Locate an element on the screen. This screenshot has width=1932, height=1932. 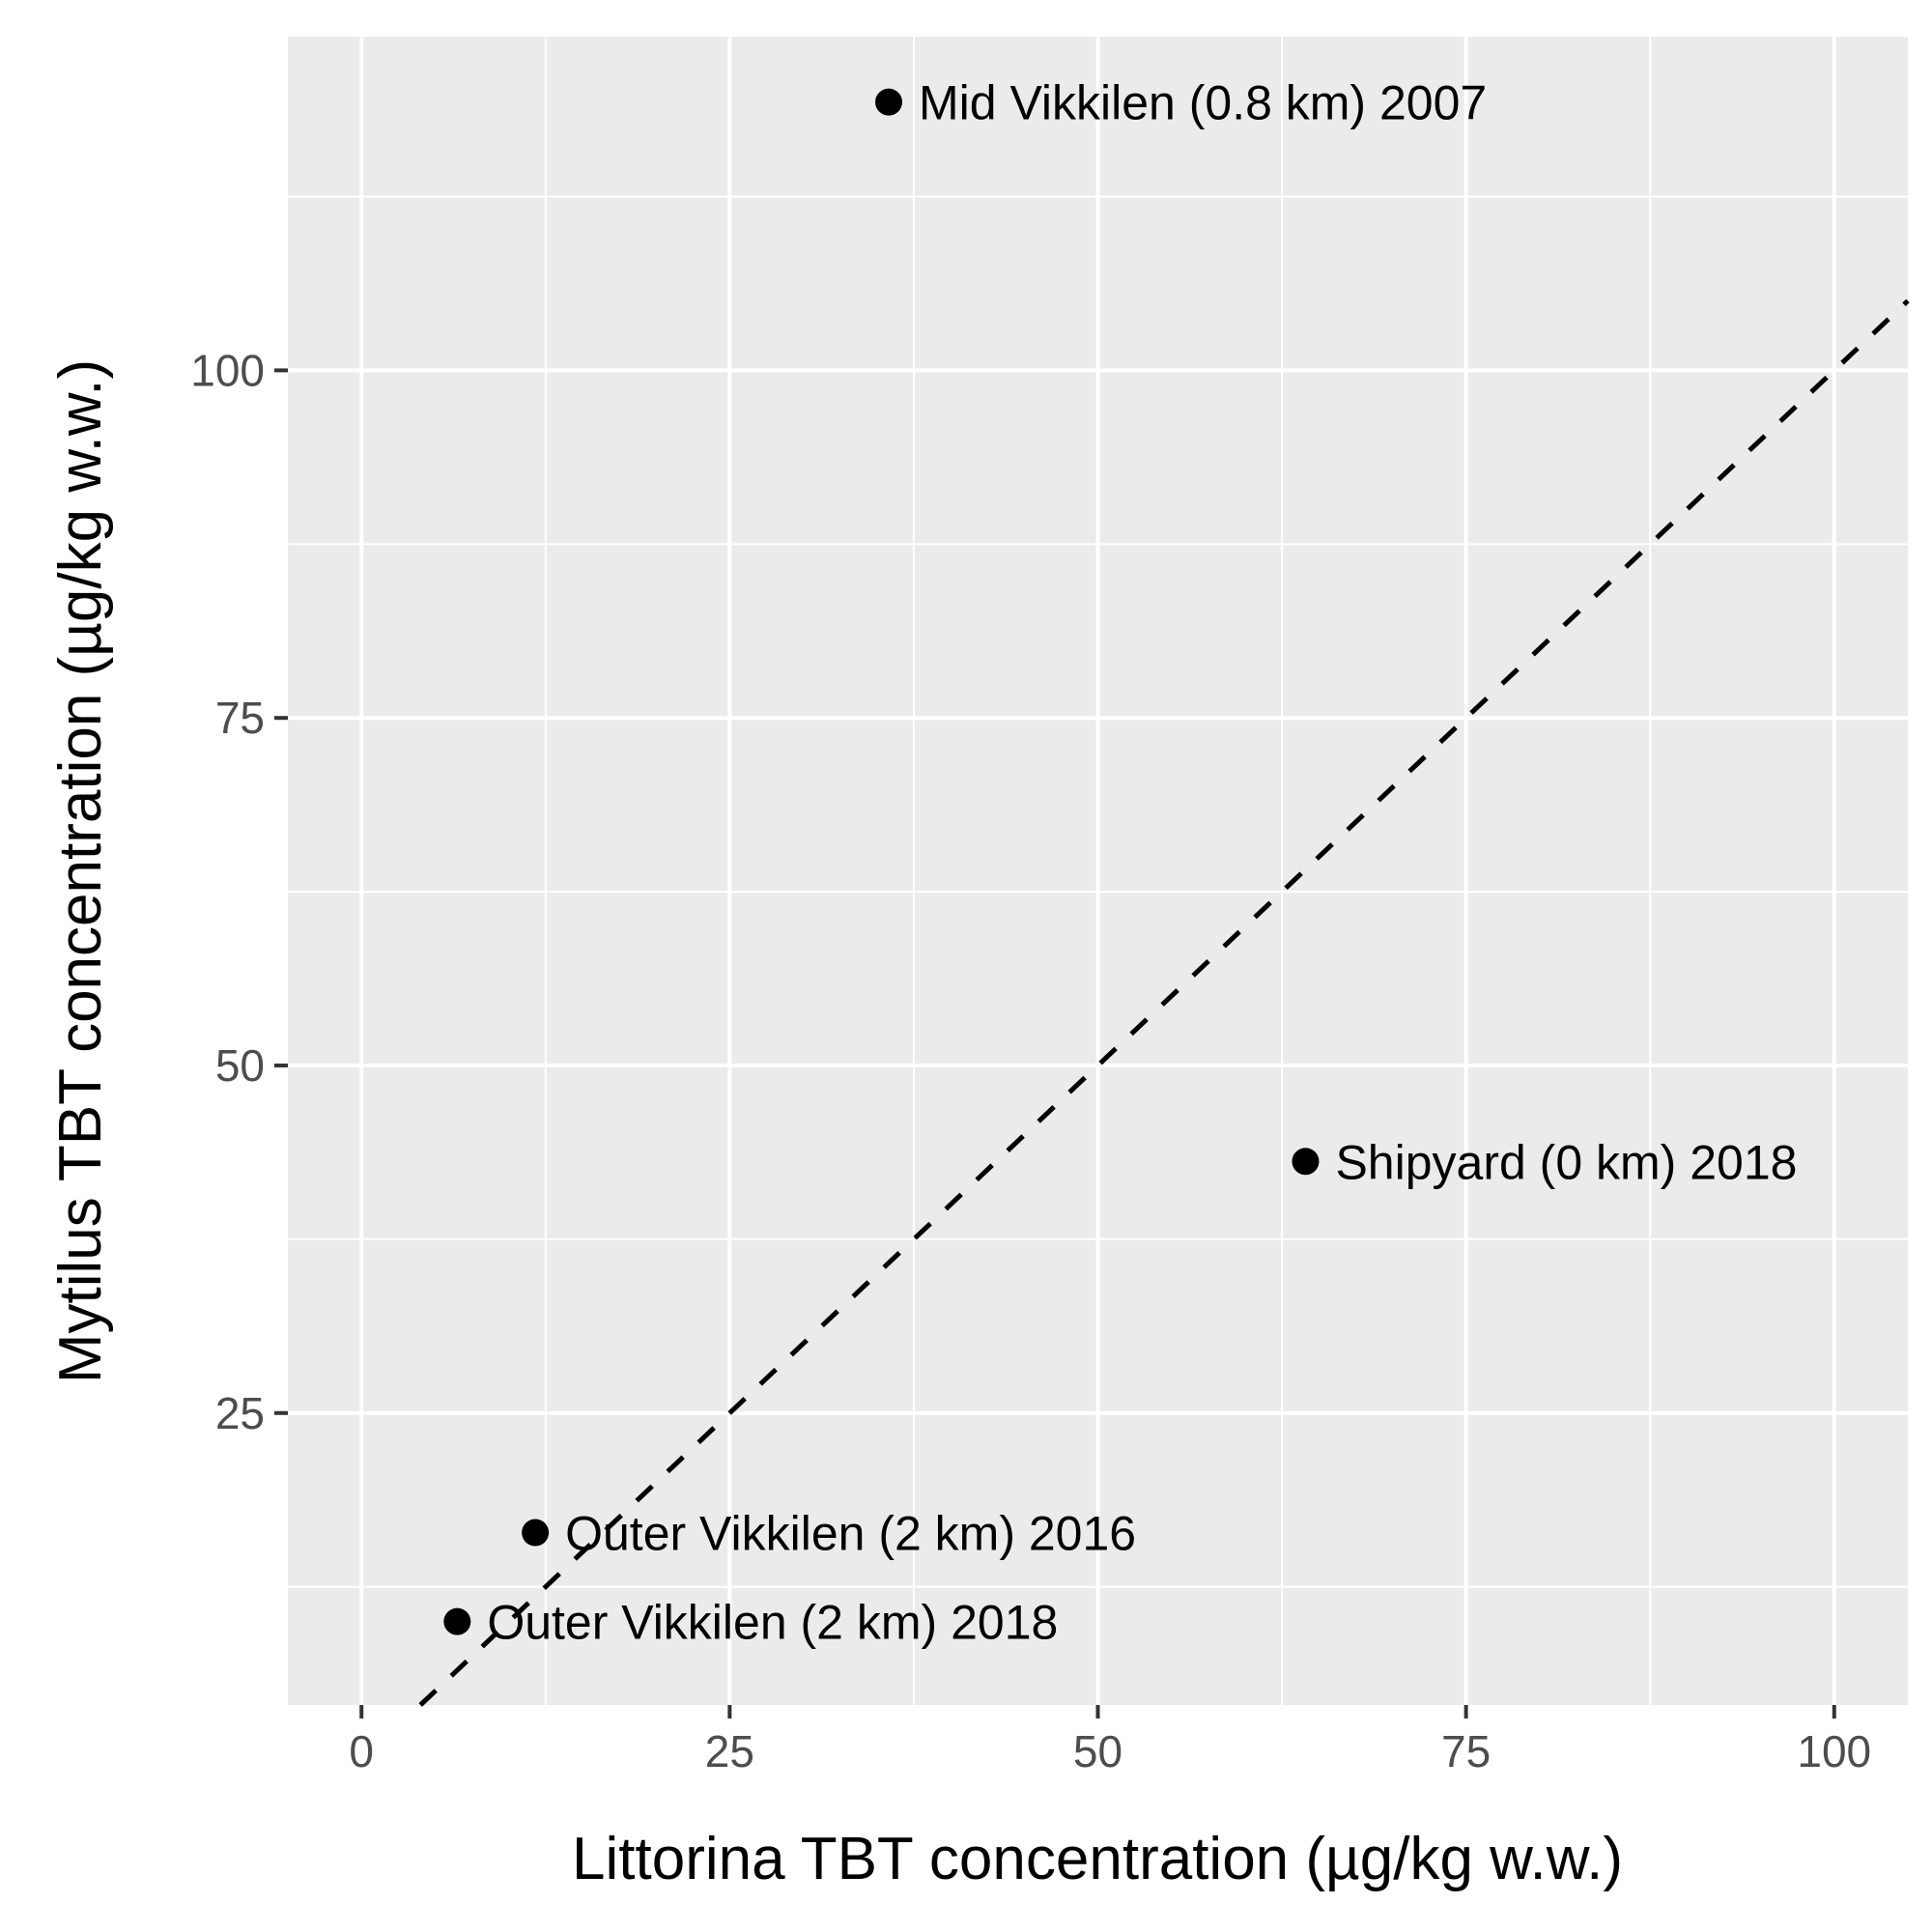
y-tick-label: 50 is located at coordinates (240, 1065).